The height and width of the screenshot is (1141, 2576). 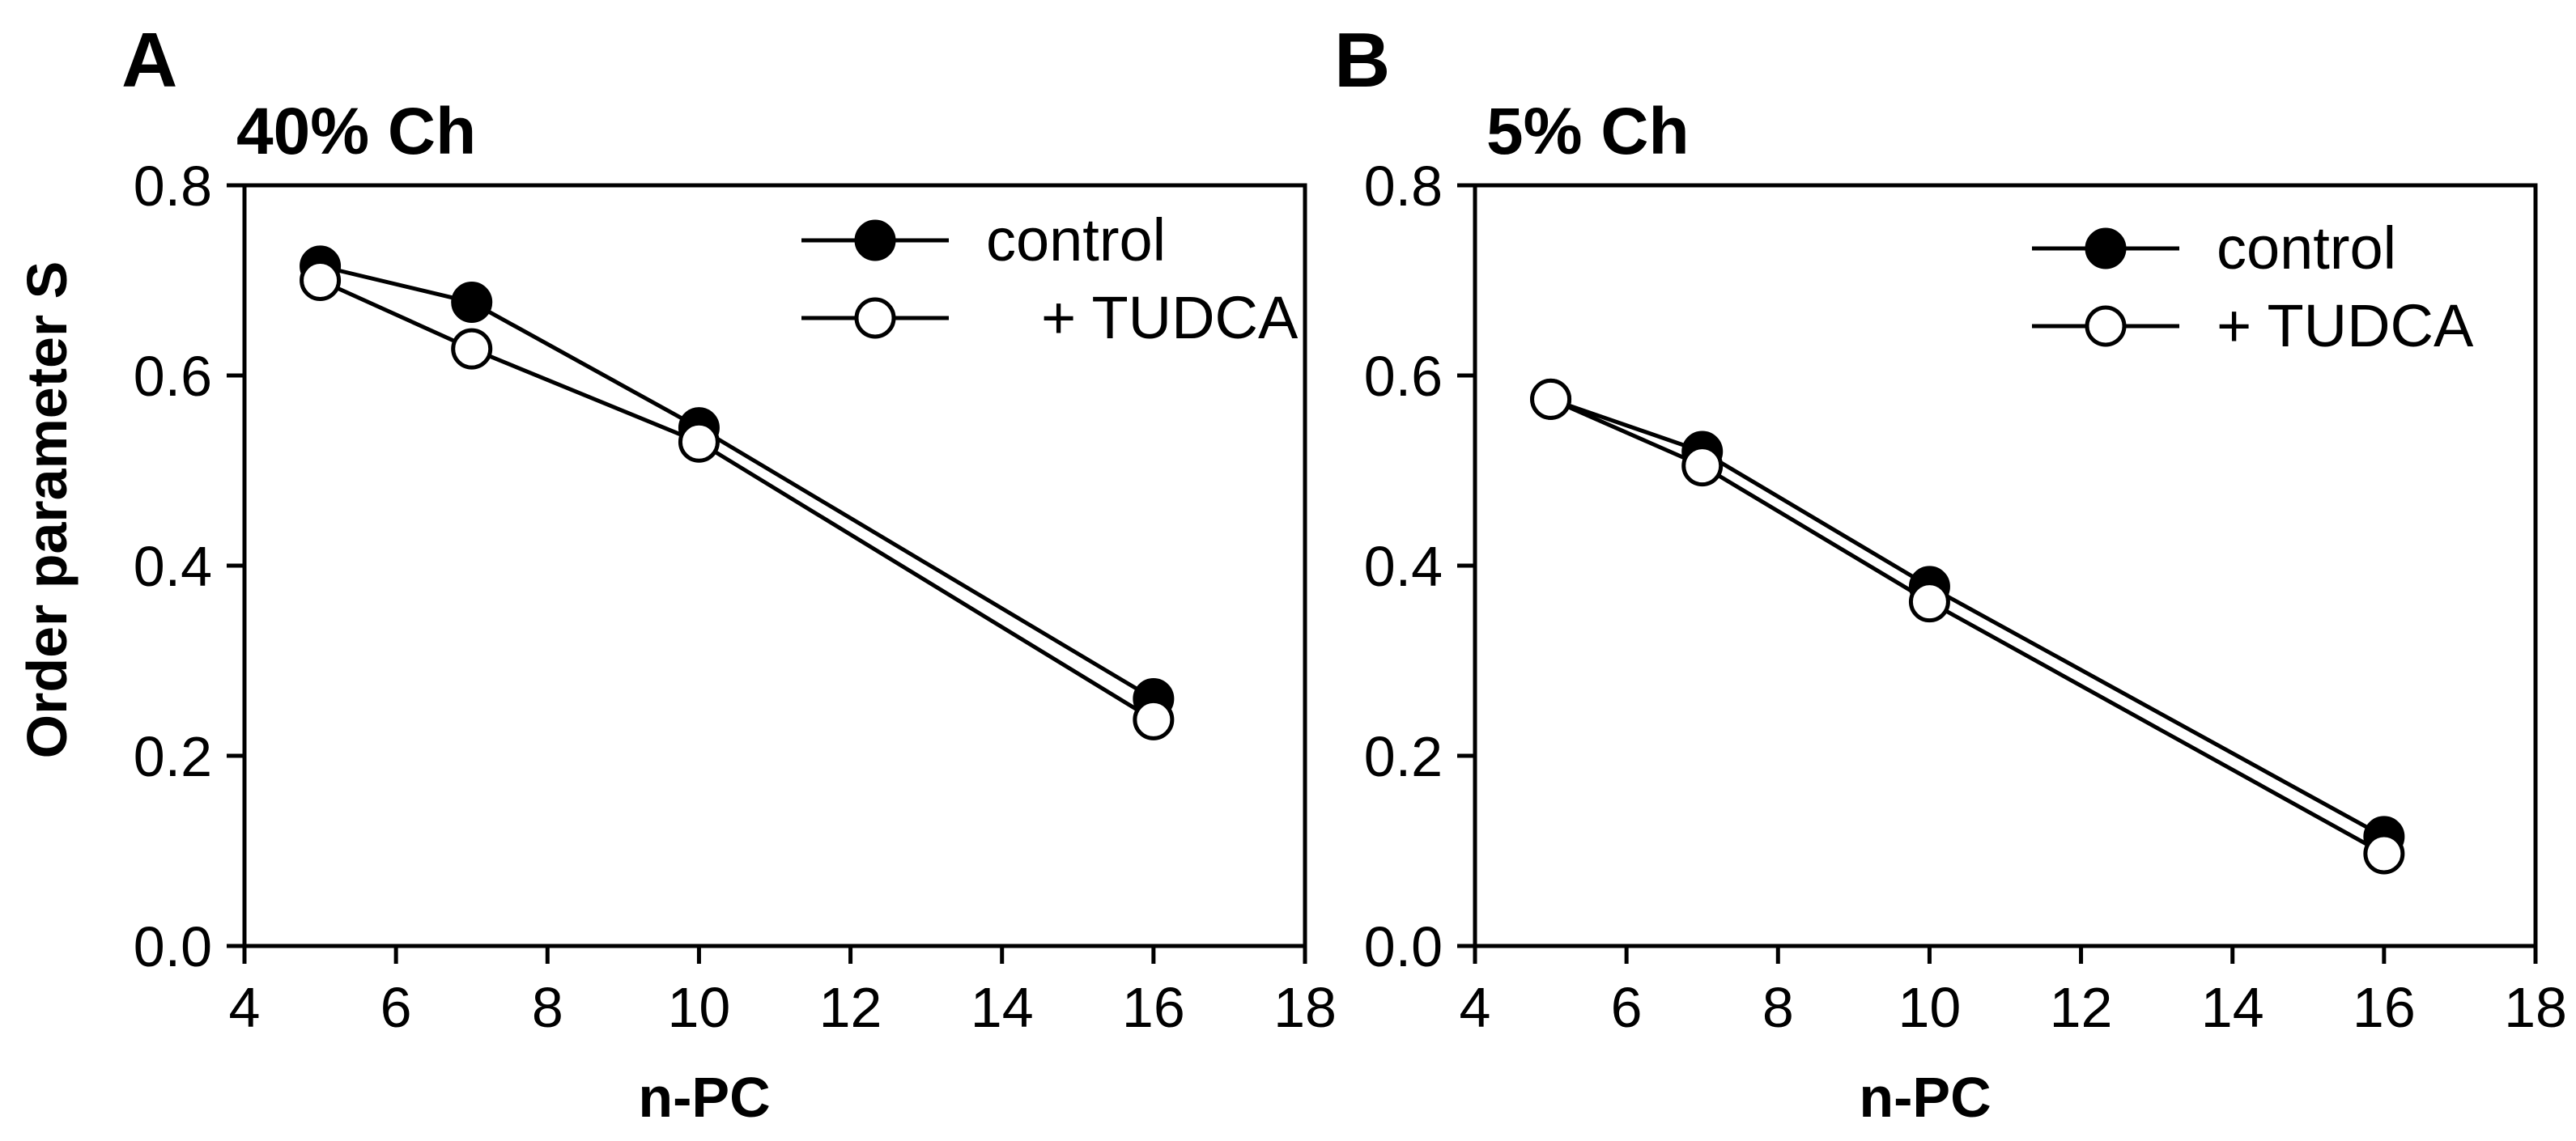 What do you see at coordinates (1362, 61) in the screenshot?
I see `panel-b-letter: B` at bounding box center [1362, 61].